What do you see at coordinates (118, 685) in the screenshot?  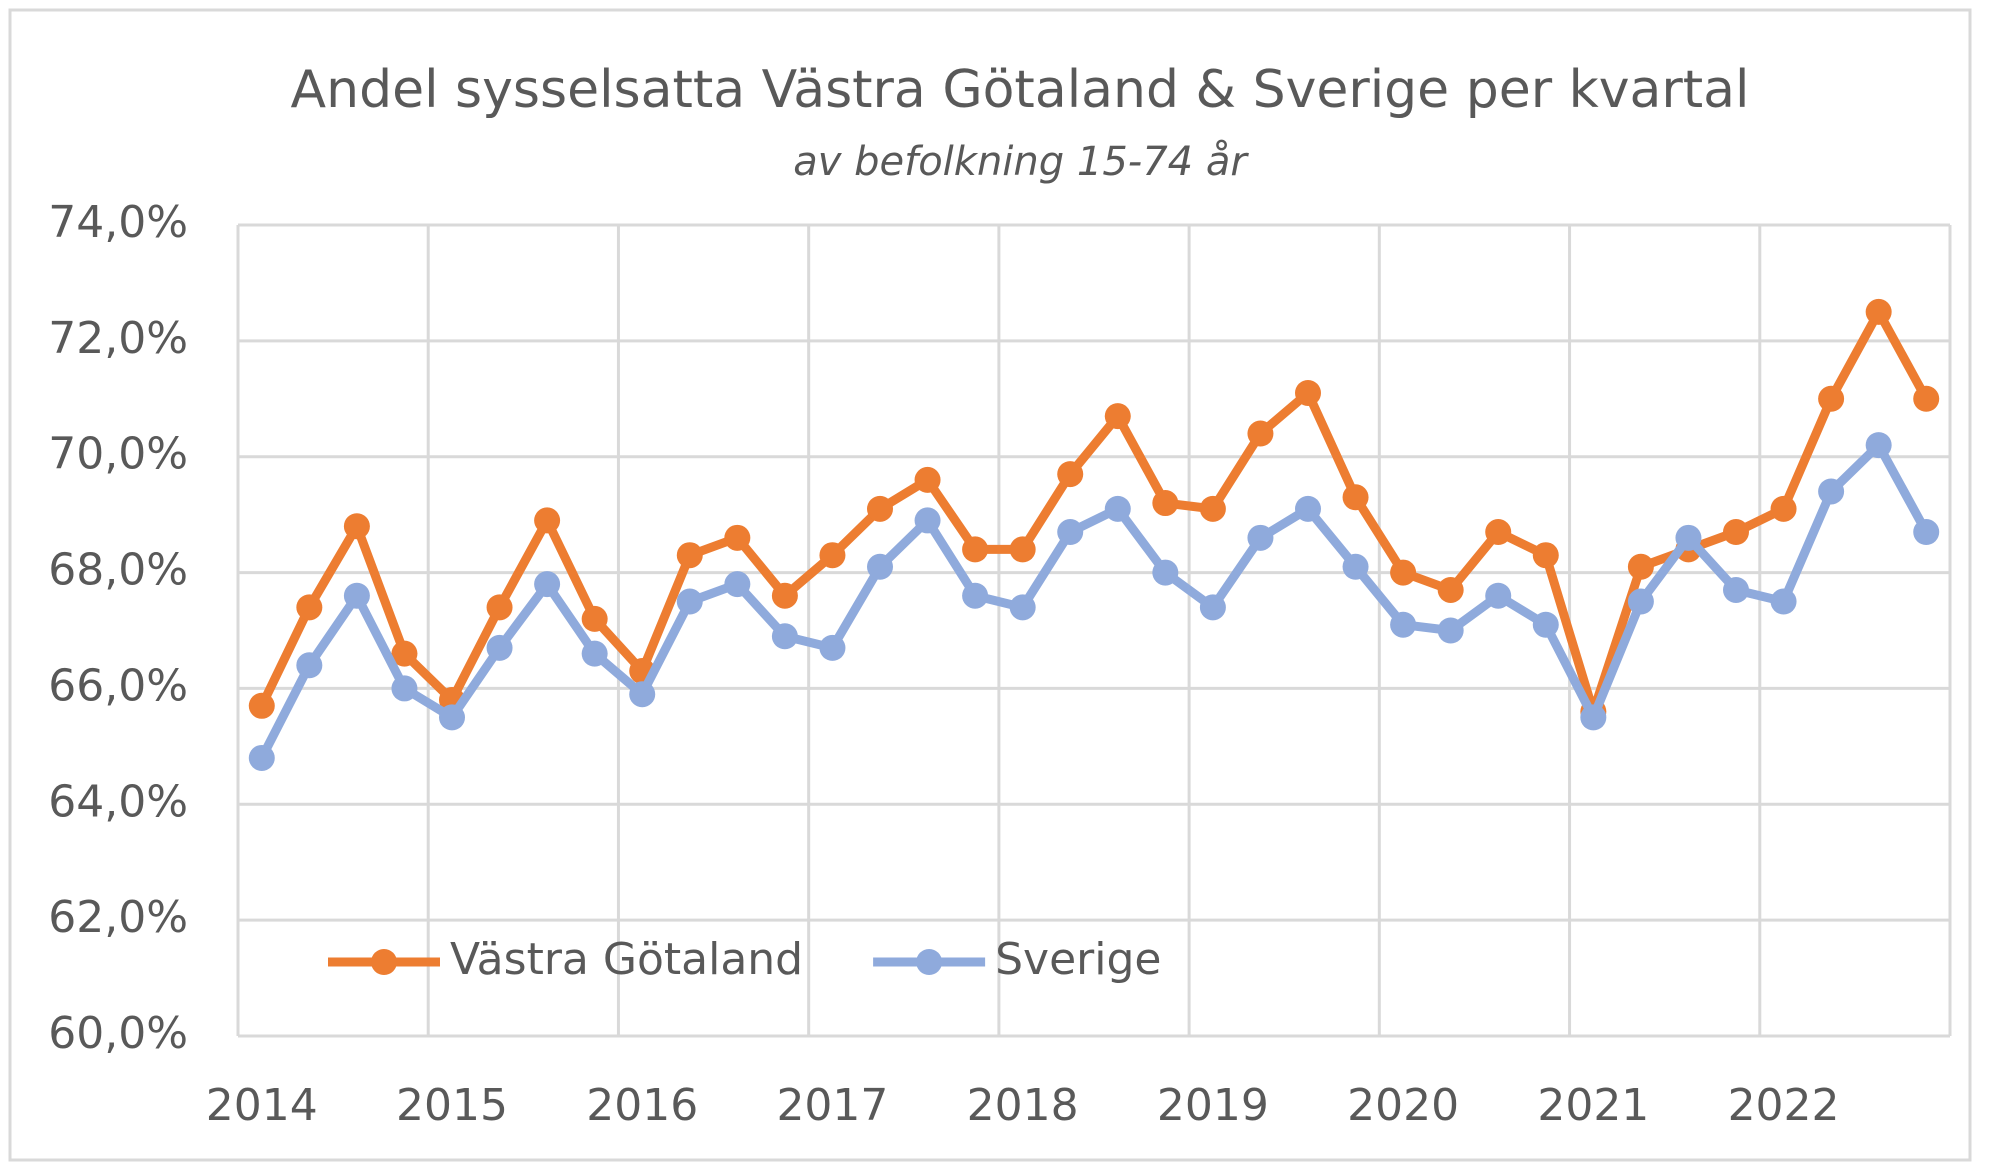 I see `y-tick-label: 66,0%` at bounding box center [118, 685].